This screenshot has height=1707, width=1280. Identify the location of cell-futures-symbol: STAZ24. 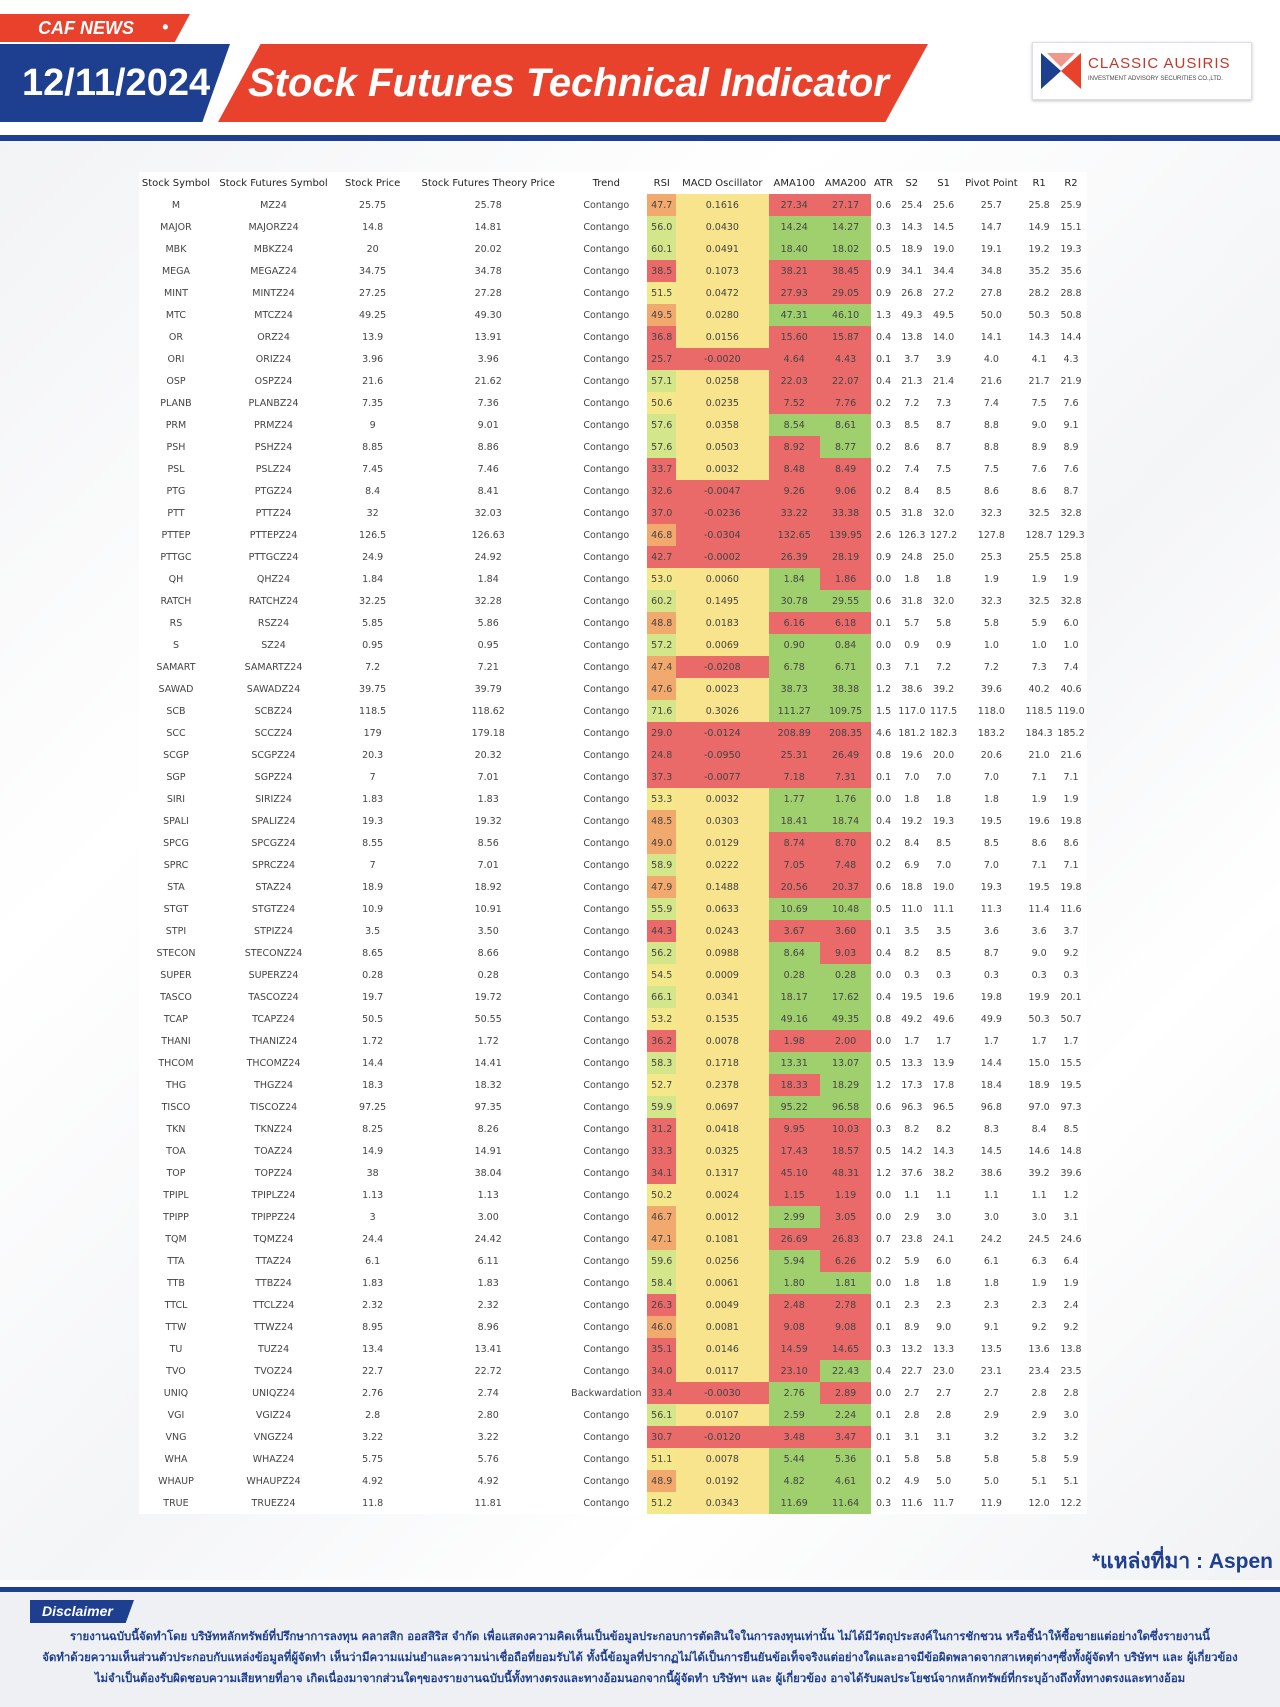
(273, 887).